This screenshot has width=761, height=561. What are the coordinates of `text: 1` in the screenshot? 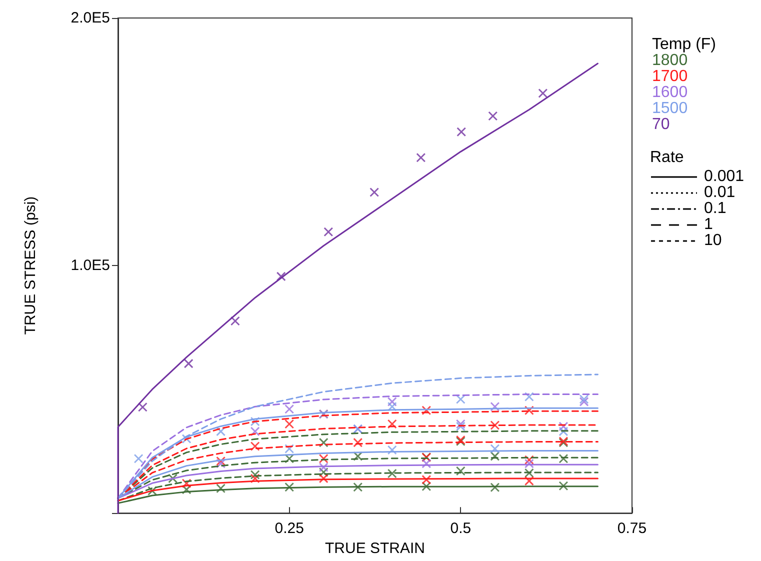 It's located at (708, 224).